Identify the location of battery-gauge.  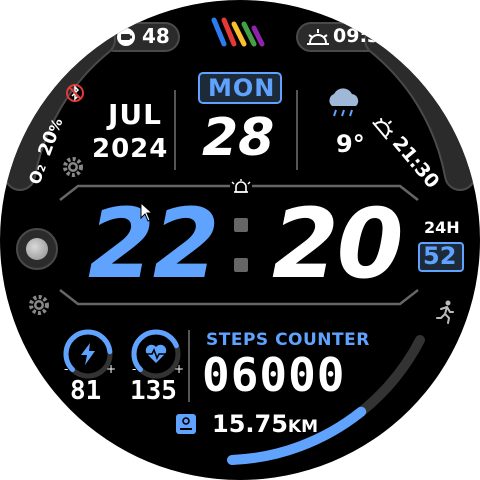
(88, 354).